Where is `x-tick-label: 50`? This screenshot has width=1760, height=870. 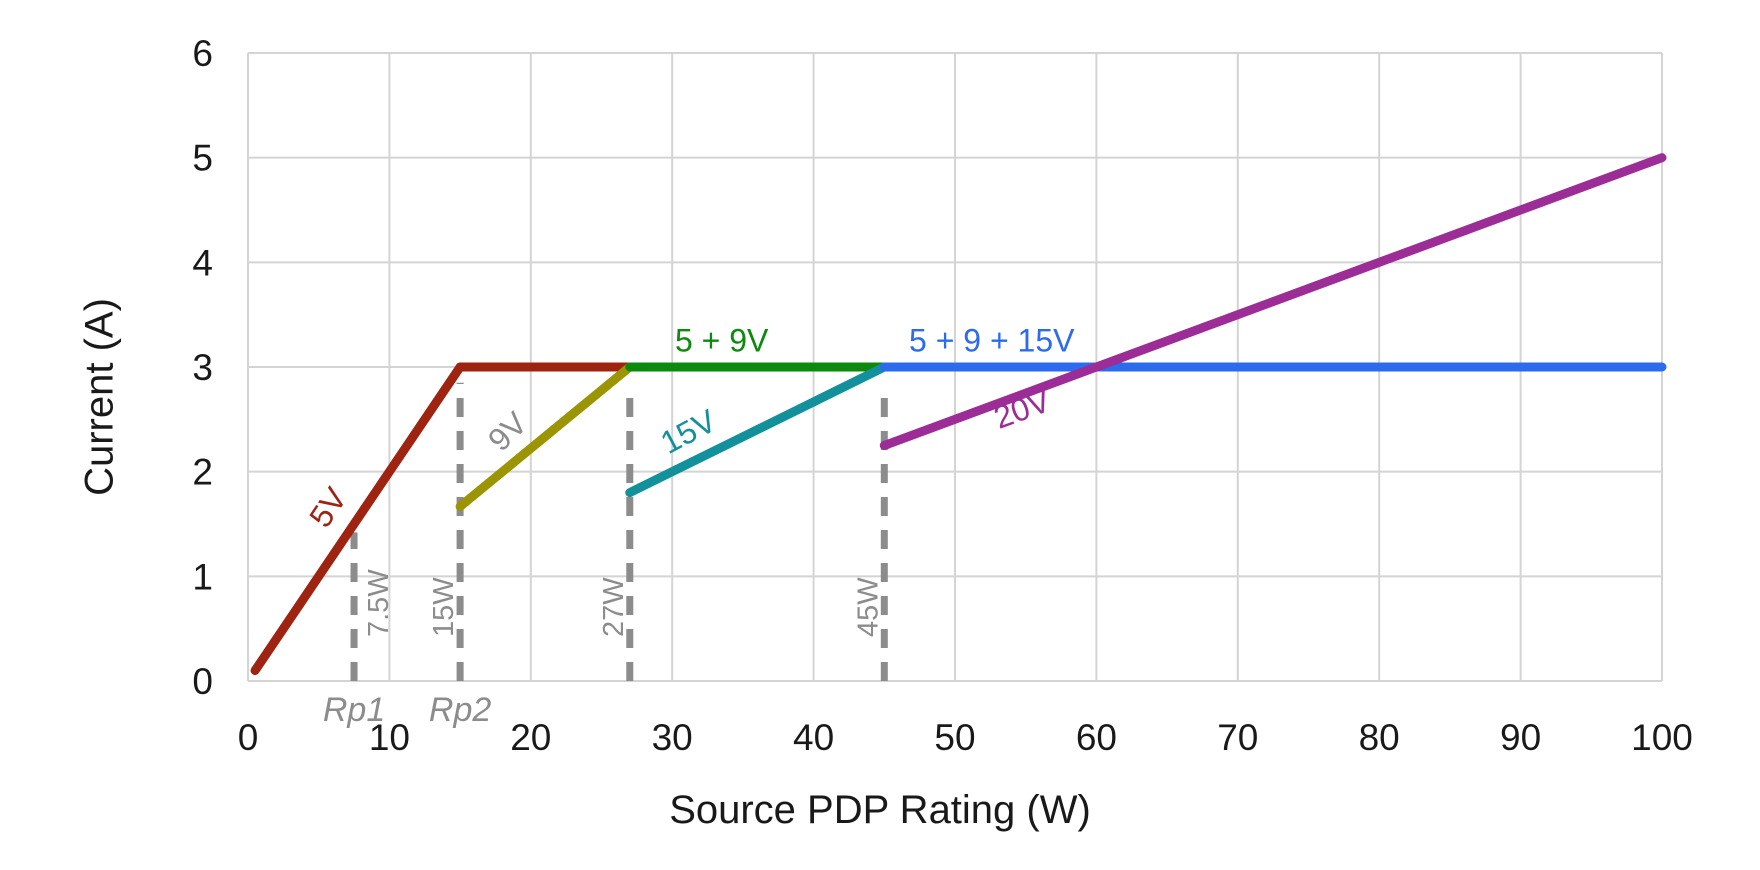 x-tick-label: 50 is located at coordinates (954, 737).